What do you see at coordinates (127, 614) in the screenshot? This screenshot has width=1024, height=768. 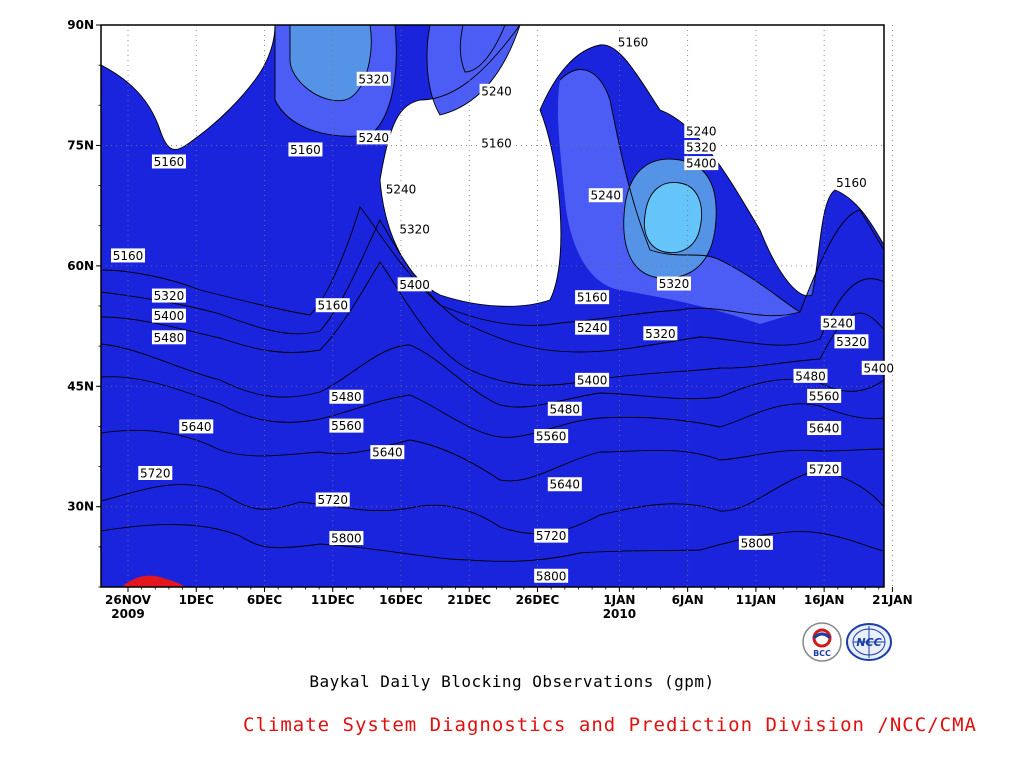 I see `x-tick-year: 2009` at bounding box center [127, 614].